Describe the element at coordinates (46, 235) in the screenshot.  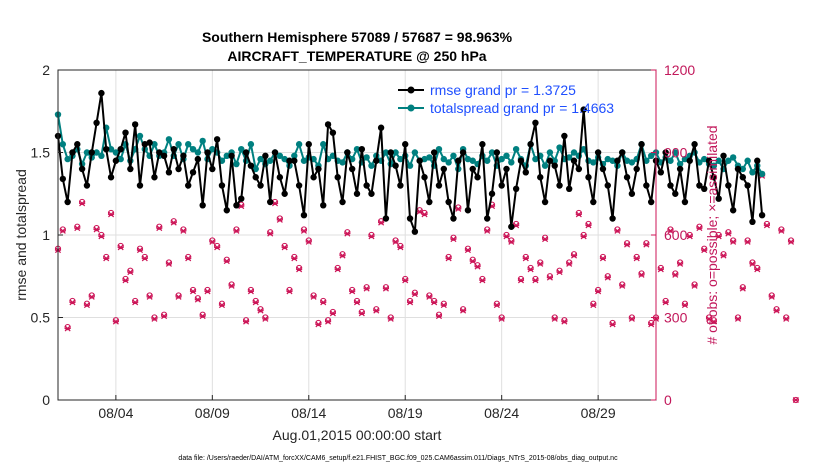
I see `y-tick-label: 1` at that location.